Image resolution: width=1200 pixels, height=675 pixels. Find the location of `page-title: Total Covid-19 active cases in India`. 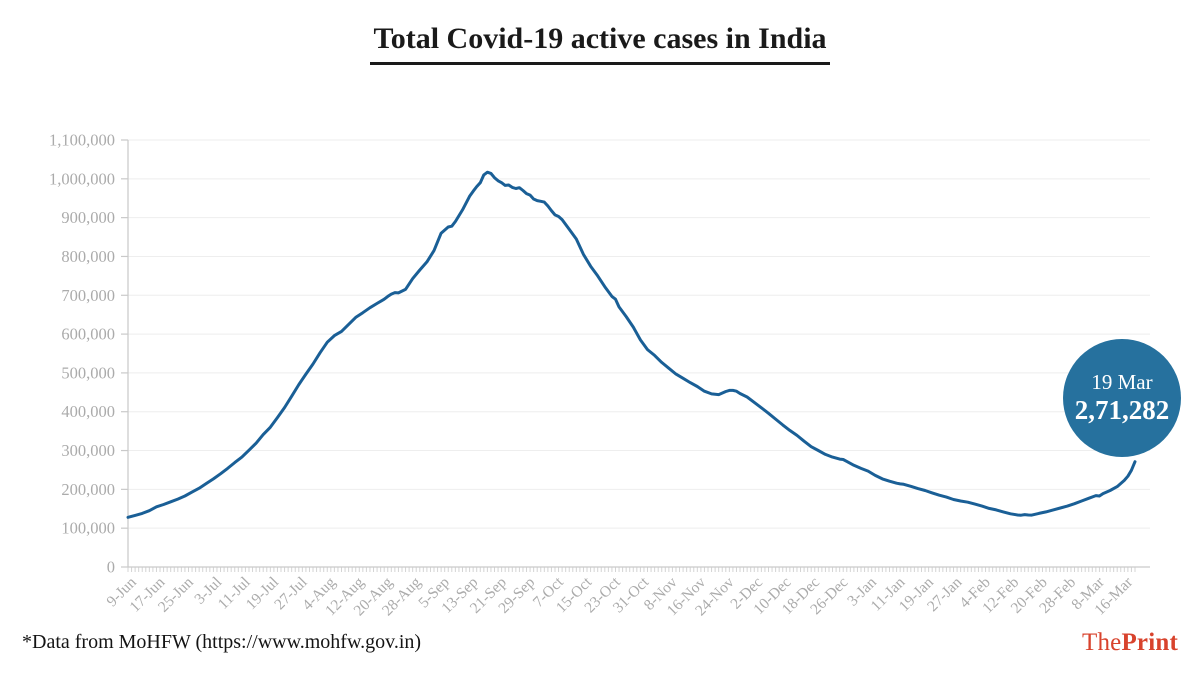

page-title: Total Covid-19 active cases in India is located at coordinates (600, 43).